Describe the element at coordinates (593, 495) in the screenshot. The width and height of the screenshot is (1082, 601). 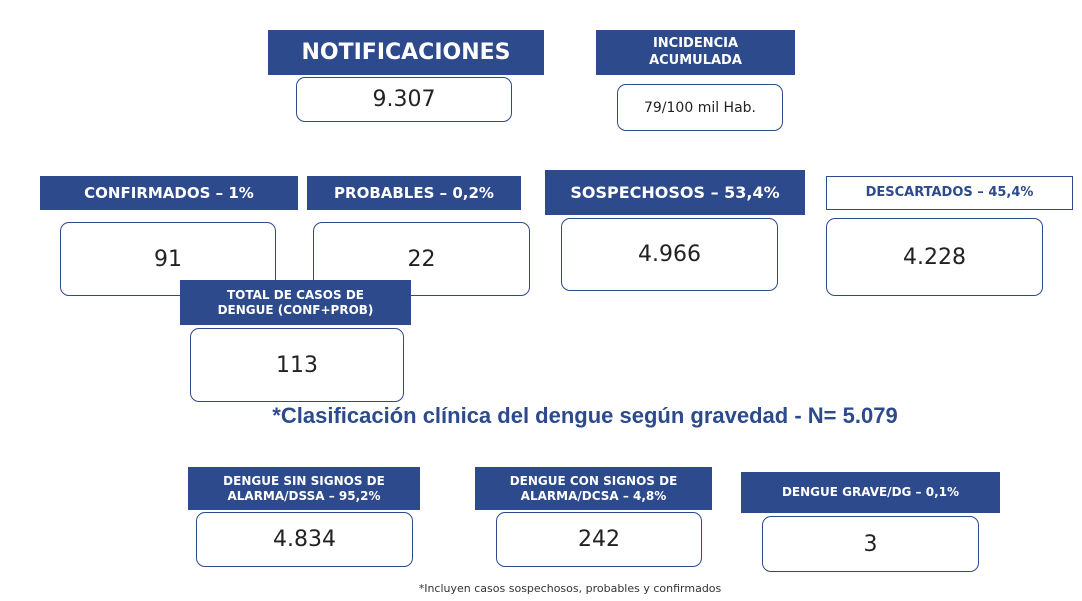
I see `header-line: ALARMA/DCSA – 4,8%` at that location.